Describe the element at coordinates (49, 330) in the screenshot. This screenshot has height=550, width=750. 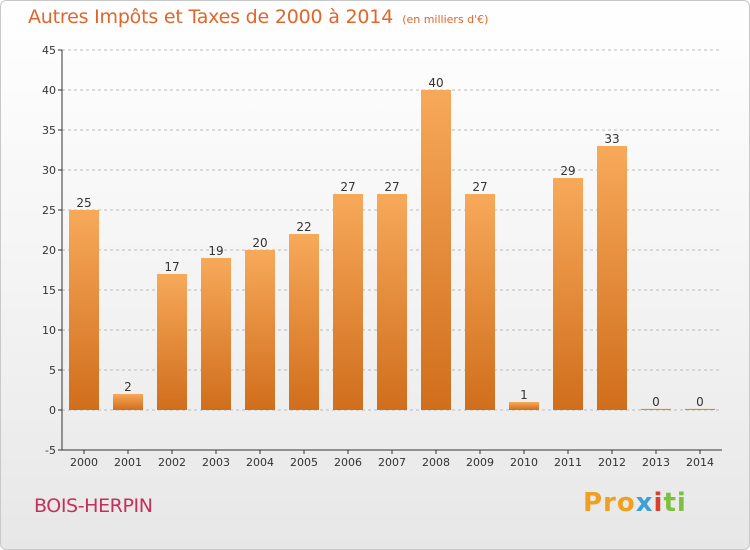
I see `y-tick-label: 10` at that location.